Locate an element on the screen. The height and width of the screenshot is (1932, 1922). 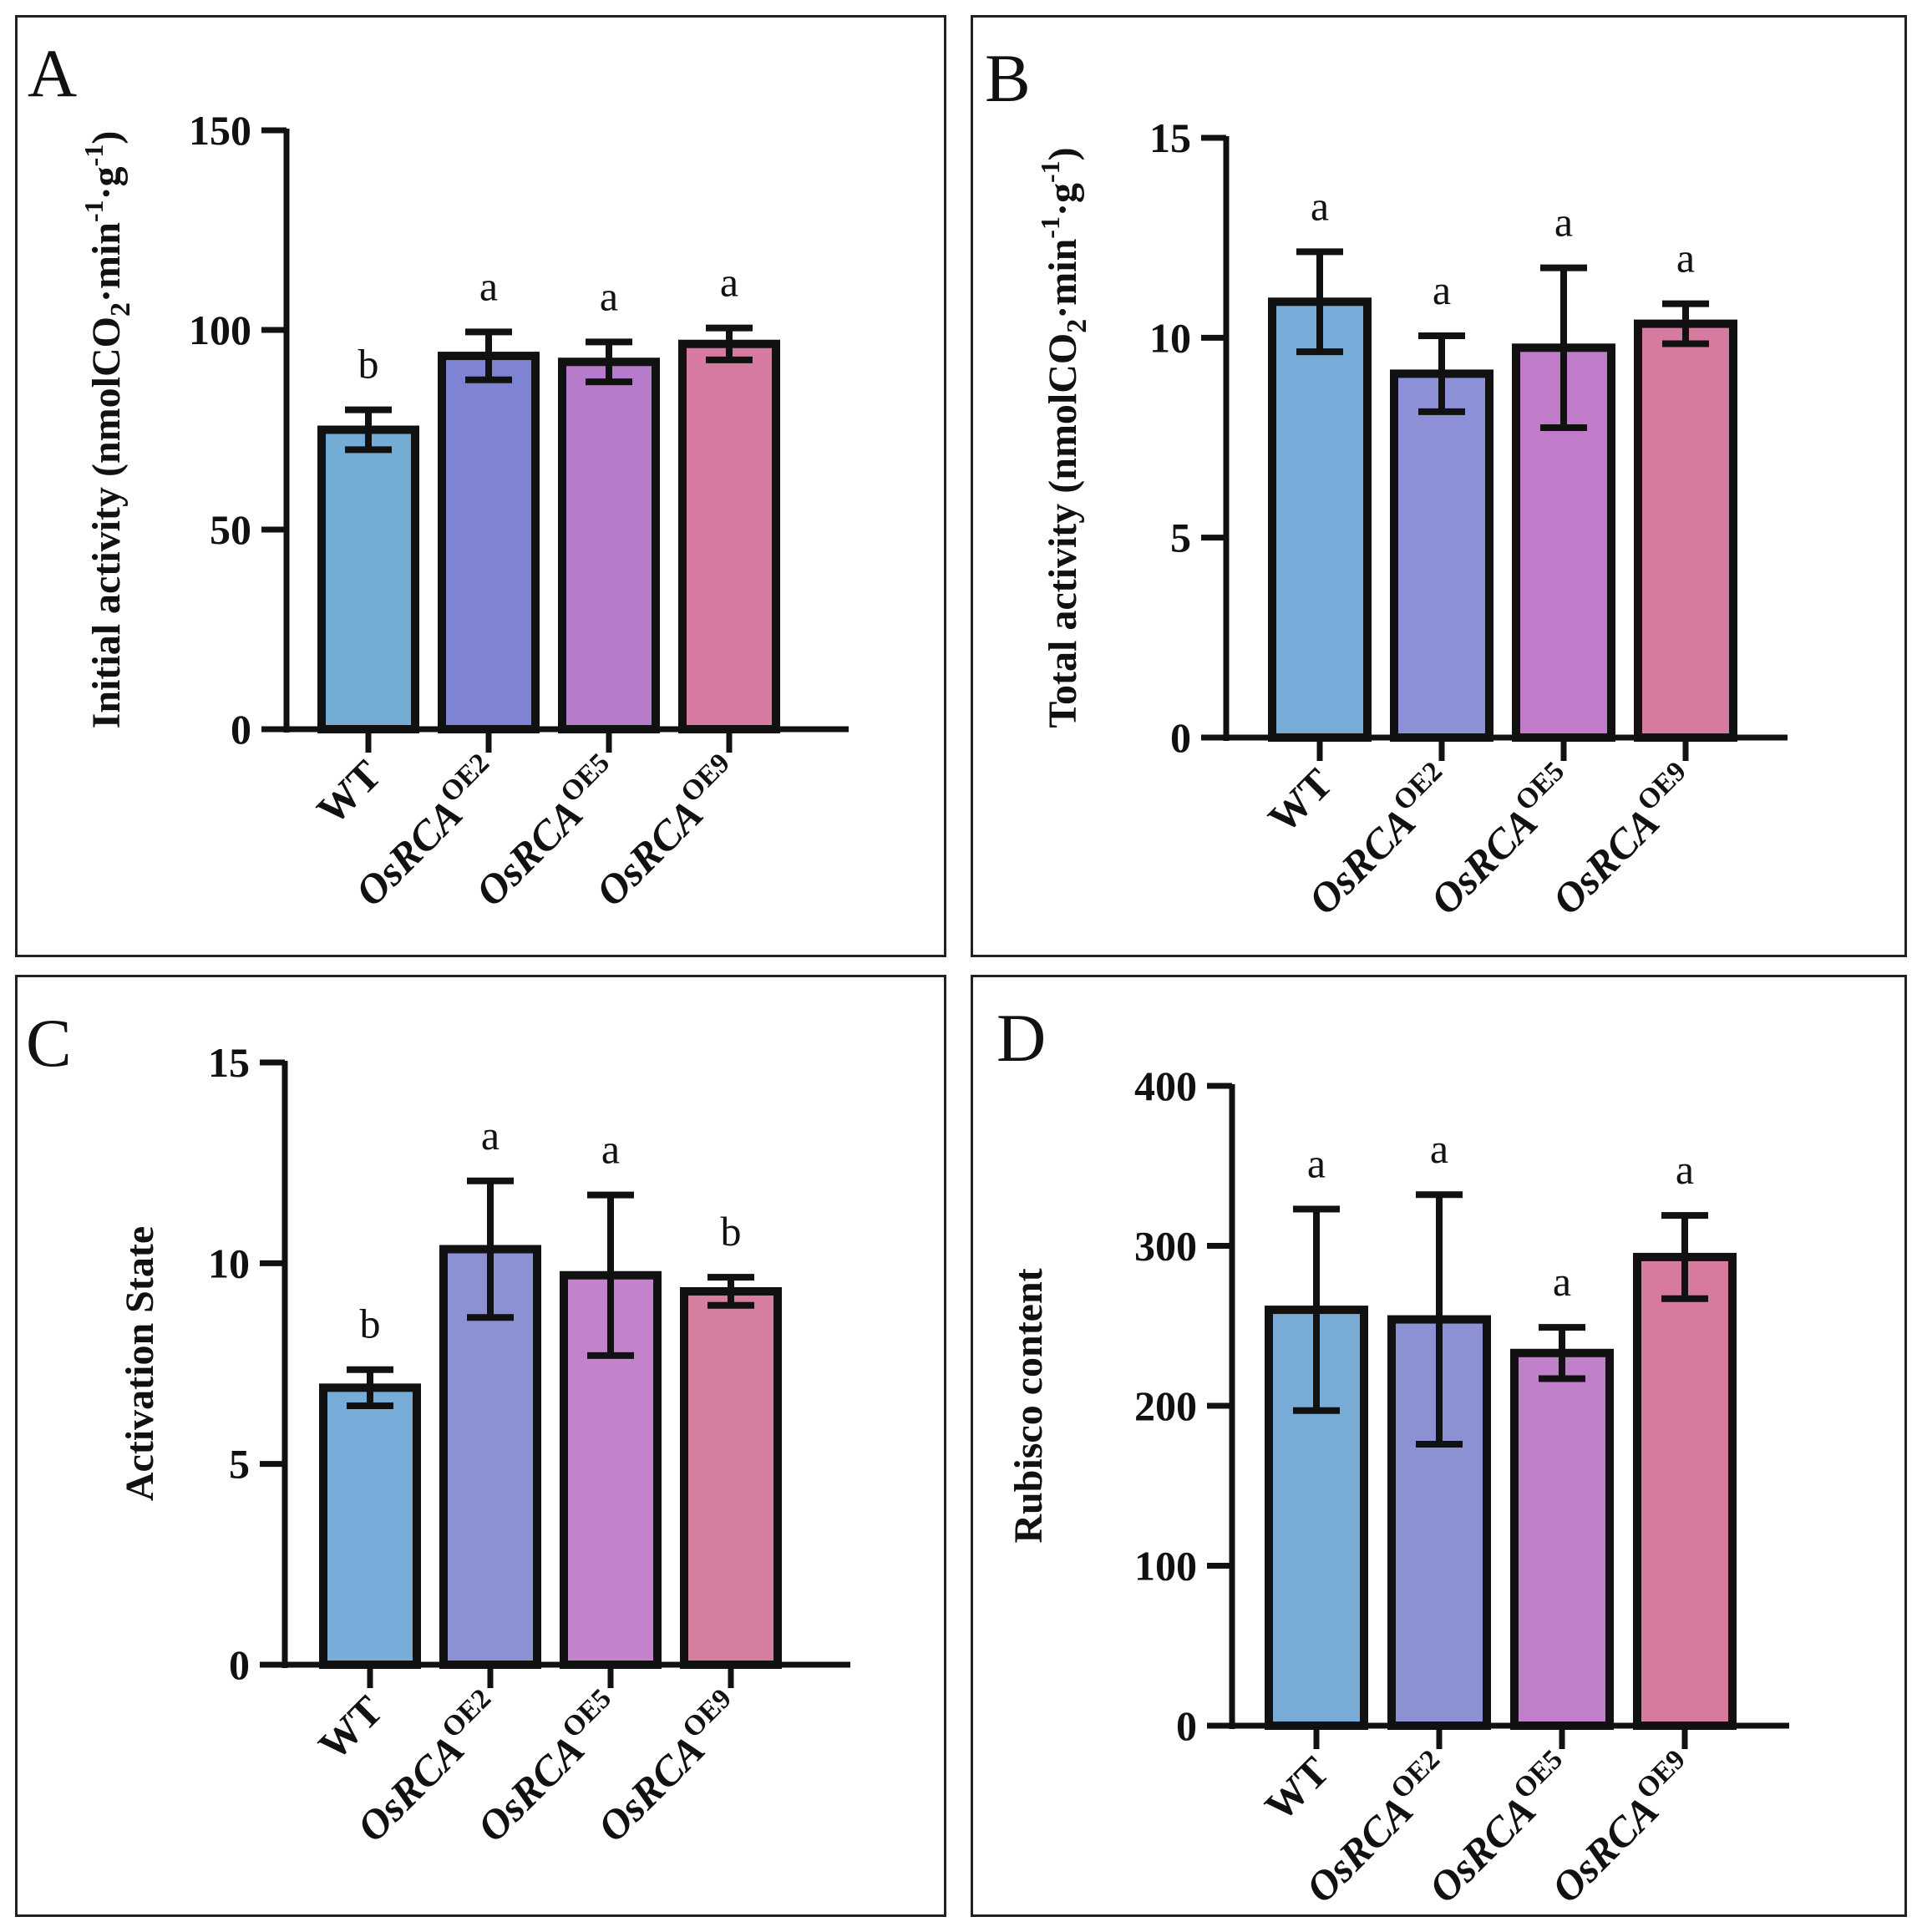
panel-label: B is located at coordinates (1008, 78).